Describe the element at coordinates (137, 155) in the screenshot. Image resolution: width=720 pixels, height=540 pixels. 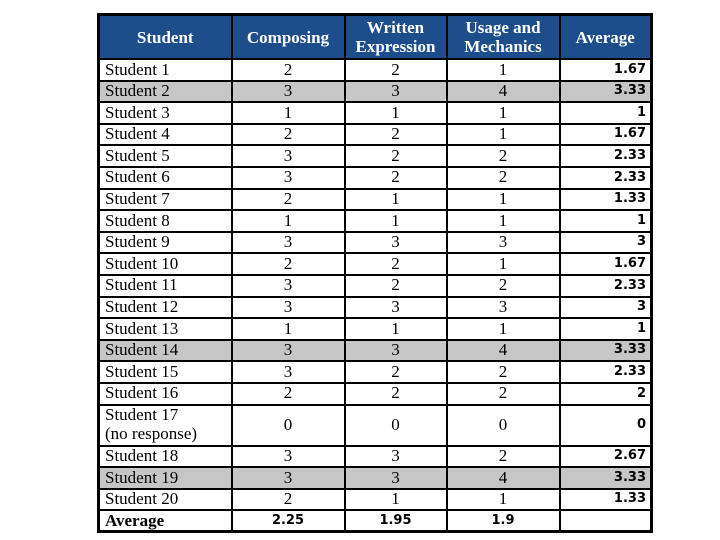
I see `student-name: Student 5` at that location.